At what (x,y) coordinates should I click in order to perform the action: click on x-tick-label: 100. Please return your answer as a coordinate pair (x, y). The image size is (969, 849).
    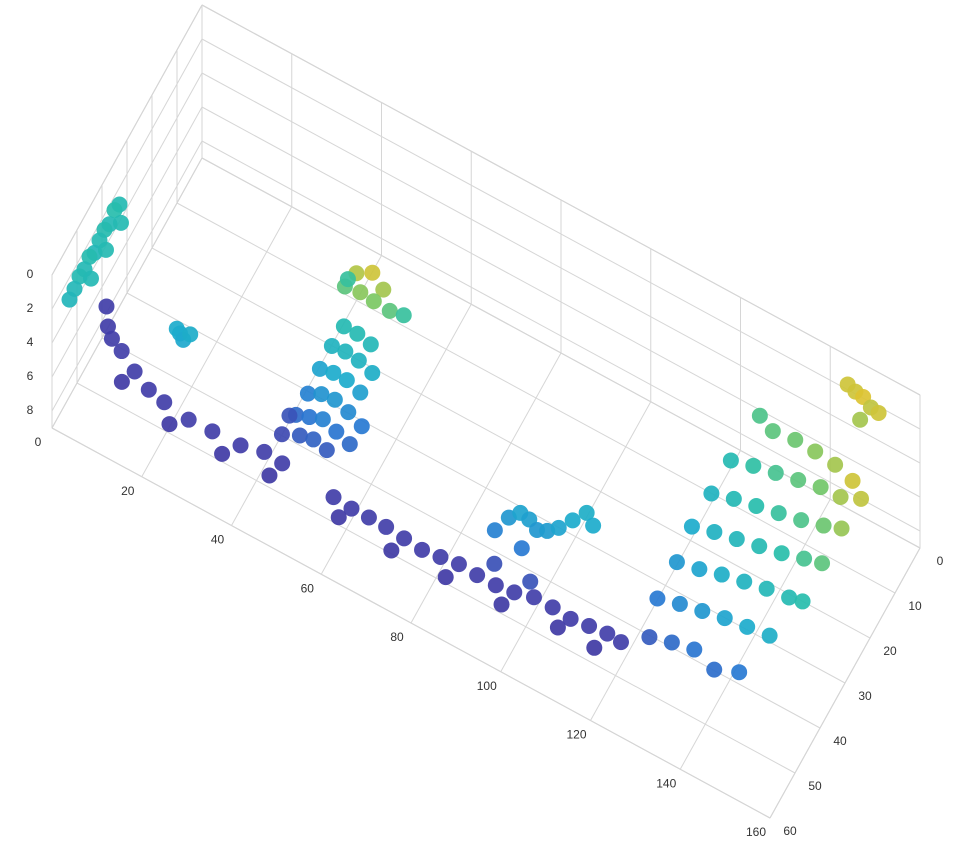
    Looking at the image, I should click on (487, 686).